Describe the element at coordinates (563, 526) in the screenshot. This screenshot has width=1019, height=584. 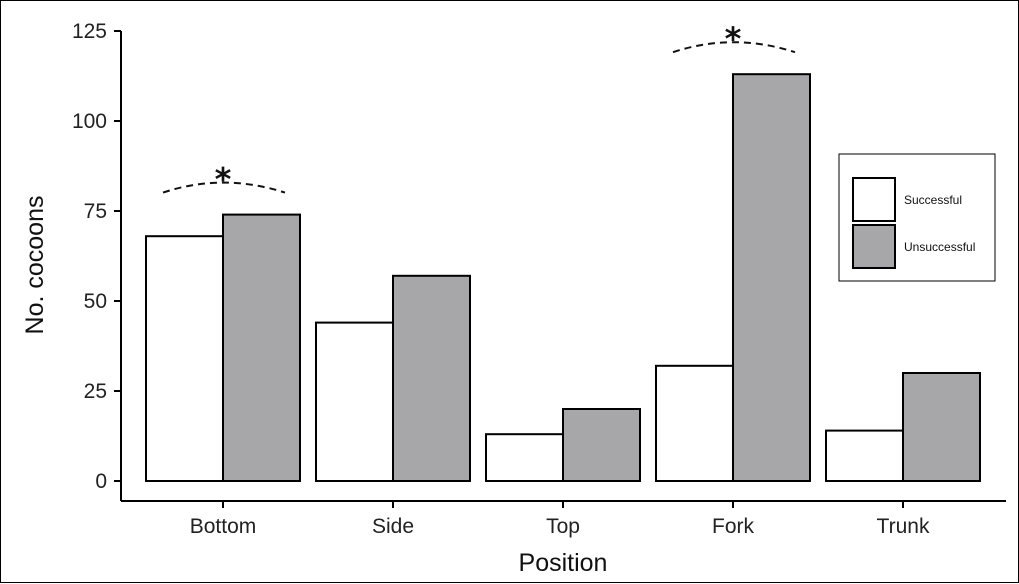
I see `x-tick-label: Top` at that location.